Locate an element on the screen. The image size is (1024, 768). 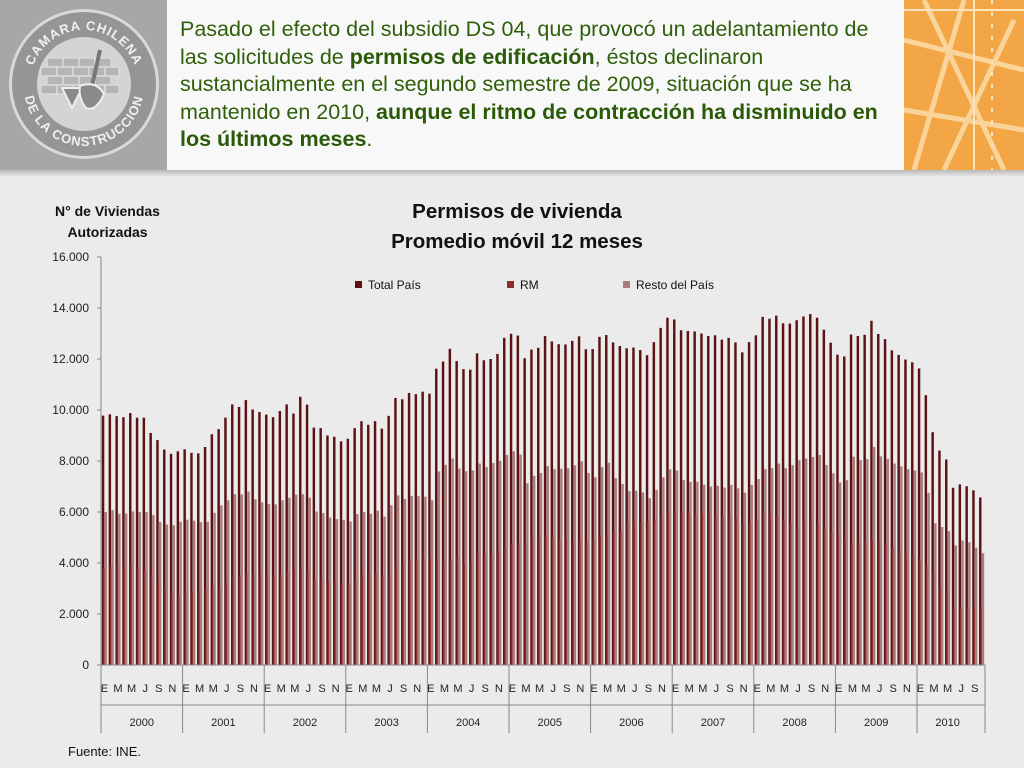
header-divider is located at coordinates (512, 173).